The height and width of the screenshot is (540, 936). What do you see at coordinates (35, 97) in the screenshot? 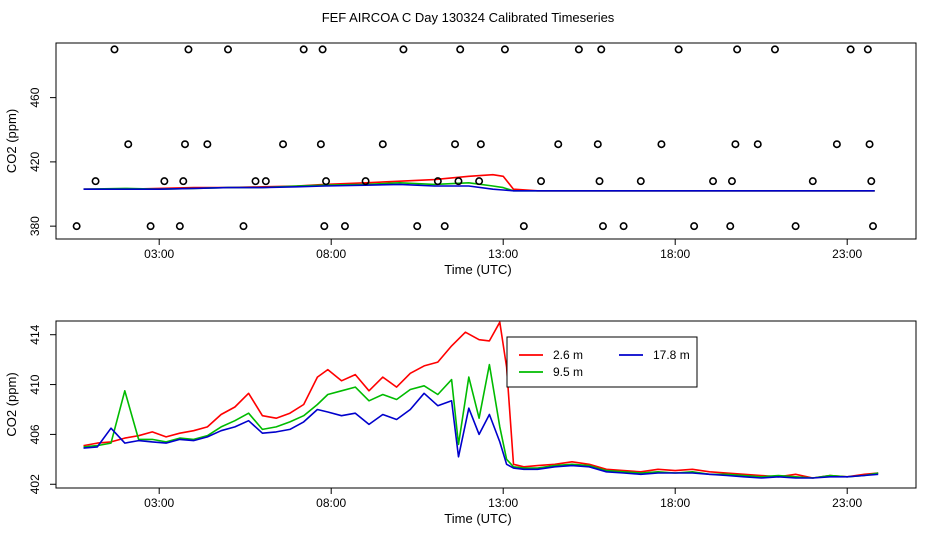
I see `y-tick-label: 460` at bounding box center [35, 97].